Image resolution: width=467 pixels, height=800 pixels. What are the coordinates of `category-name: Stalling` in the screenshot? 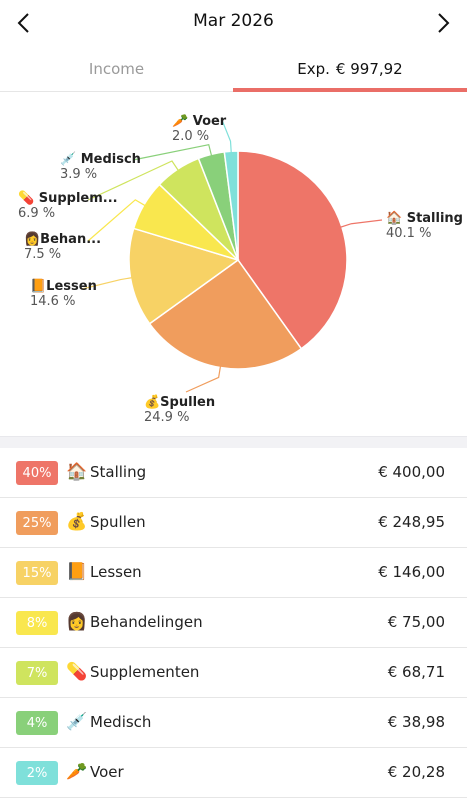 It's located at (118, 472).